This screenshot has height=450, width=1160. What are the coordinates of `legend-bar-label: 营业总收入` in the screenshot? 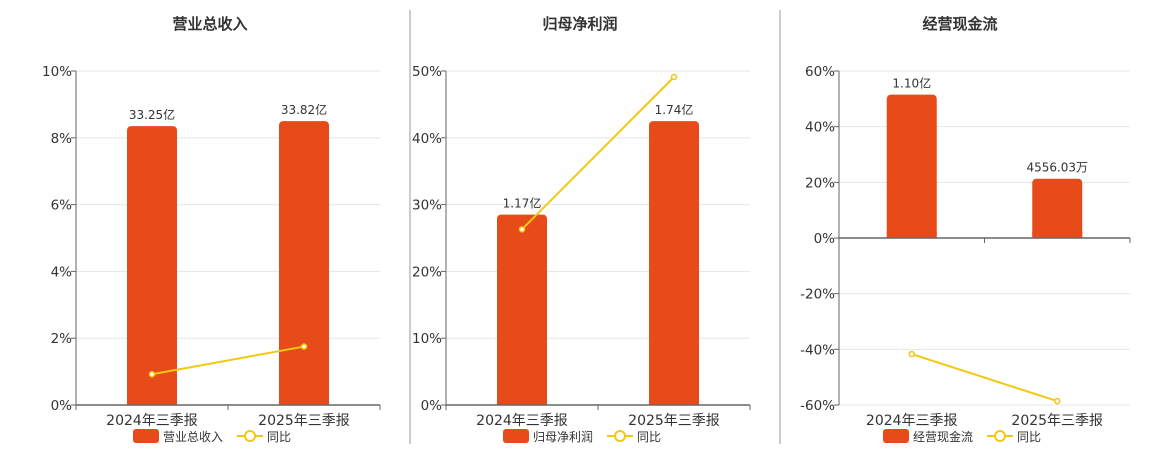 It's located at (193, 437).